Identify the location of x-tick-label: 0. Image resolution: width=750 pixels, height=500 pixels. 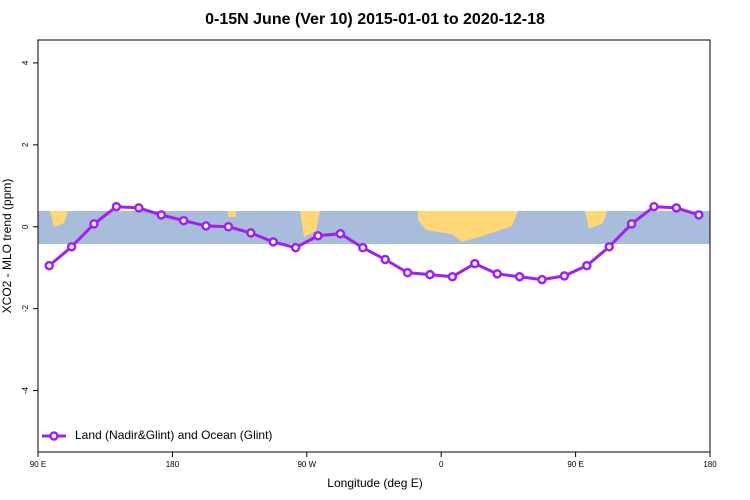
(441, 464).